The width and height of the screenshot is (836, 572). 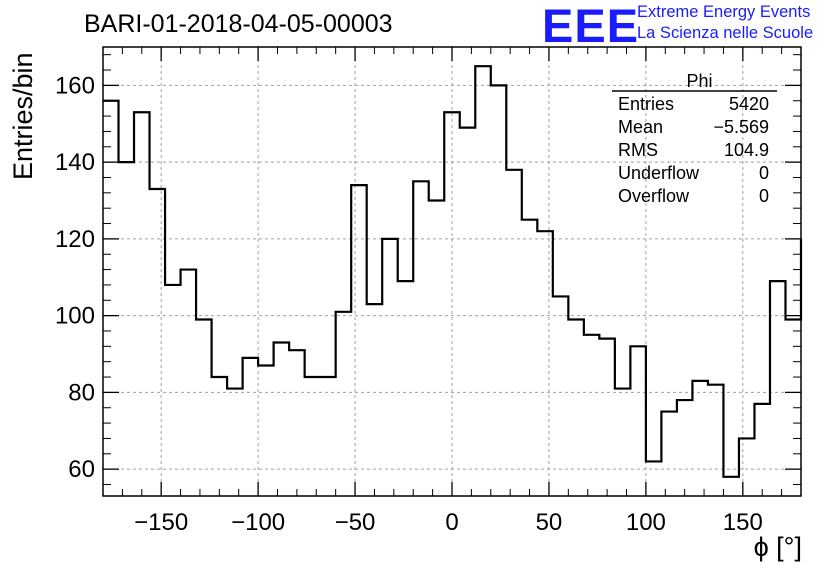 What do you see at coordinates (699, 81) in the screenshot?
I see `stats-box-name: Phi` at bounding box center [699, 81].